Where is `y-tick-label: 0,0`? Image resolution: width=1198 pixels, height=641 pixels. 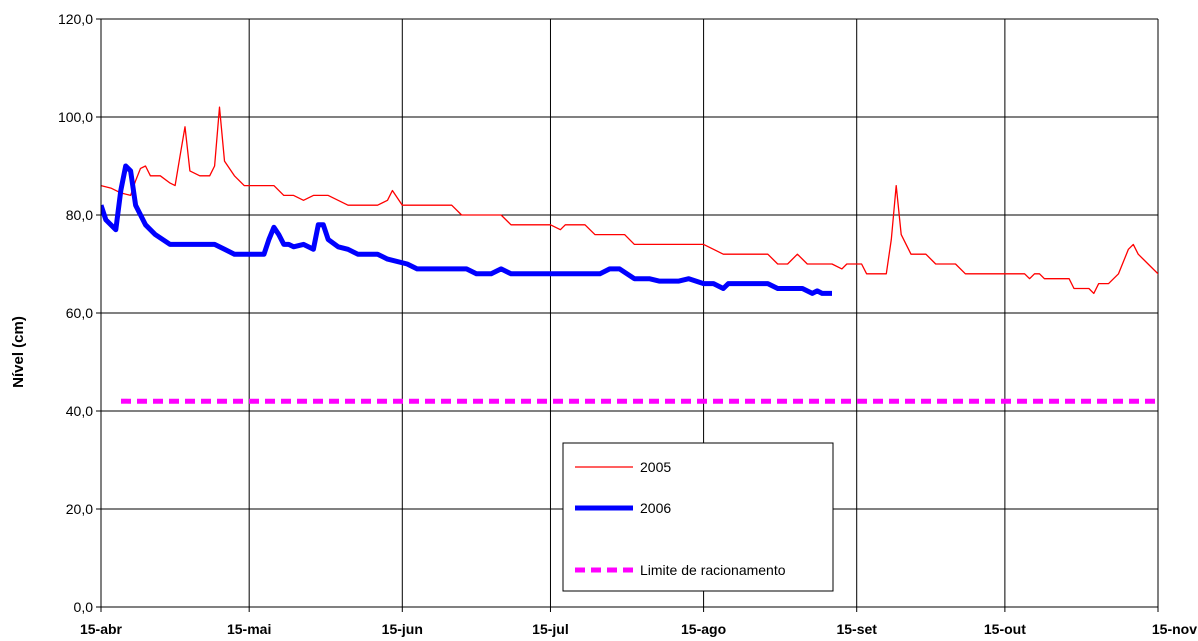
y-tick-label: 0,0 is located at coordinates (84, 607).